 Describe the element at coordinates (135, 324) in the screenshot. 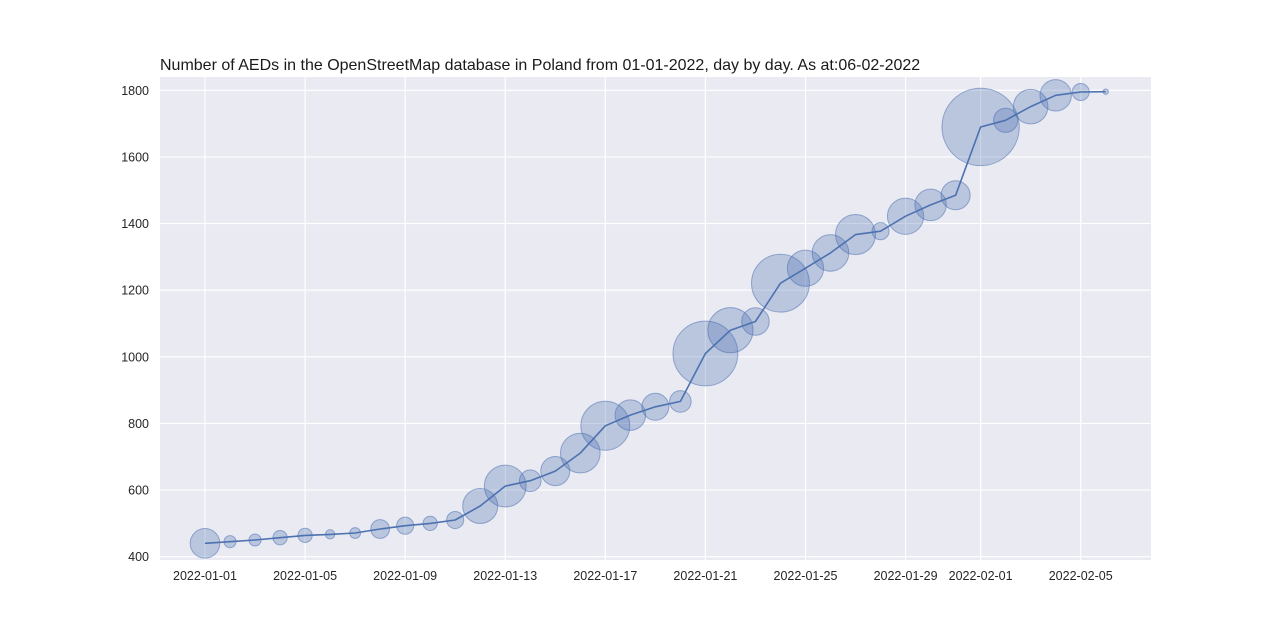

I see `y-axis-tick-labels: 400 600 800 1000 1200 1400 1600 1800` at that location.